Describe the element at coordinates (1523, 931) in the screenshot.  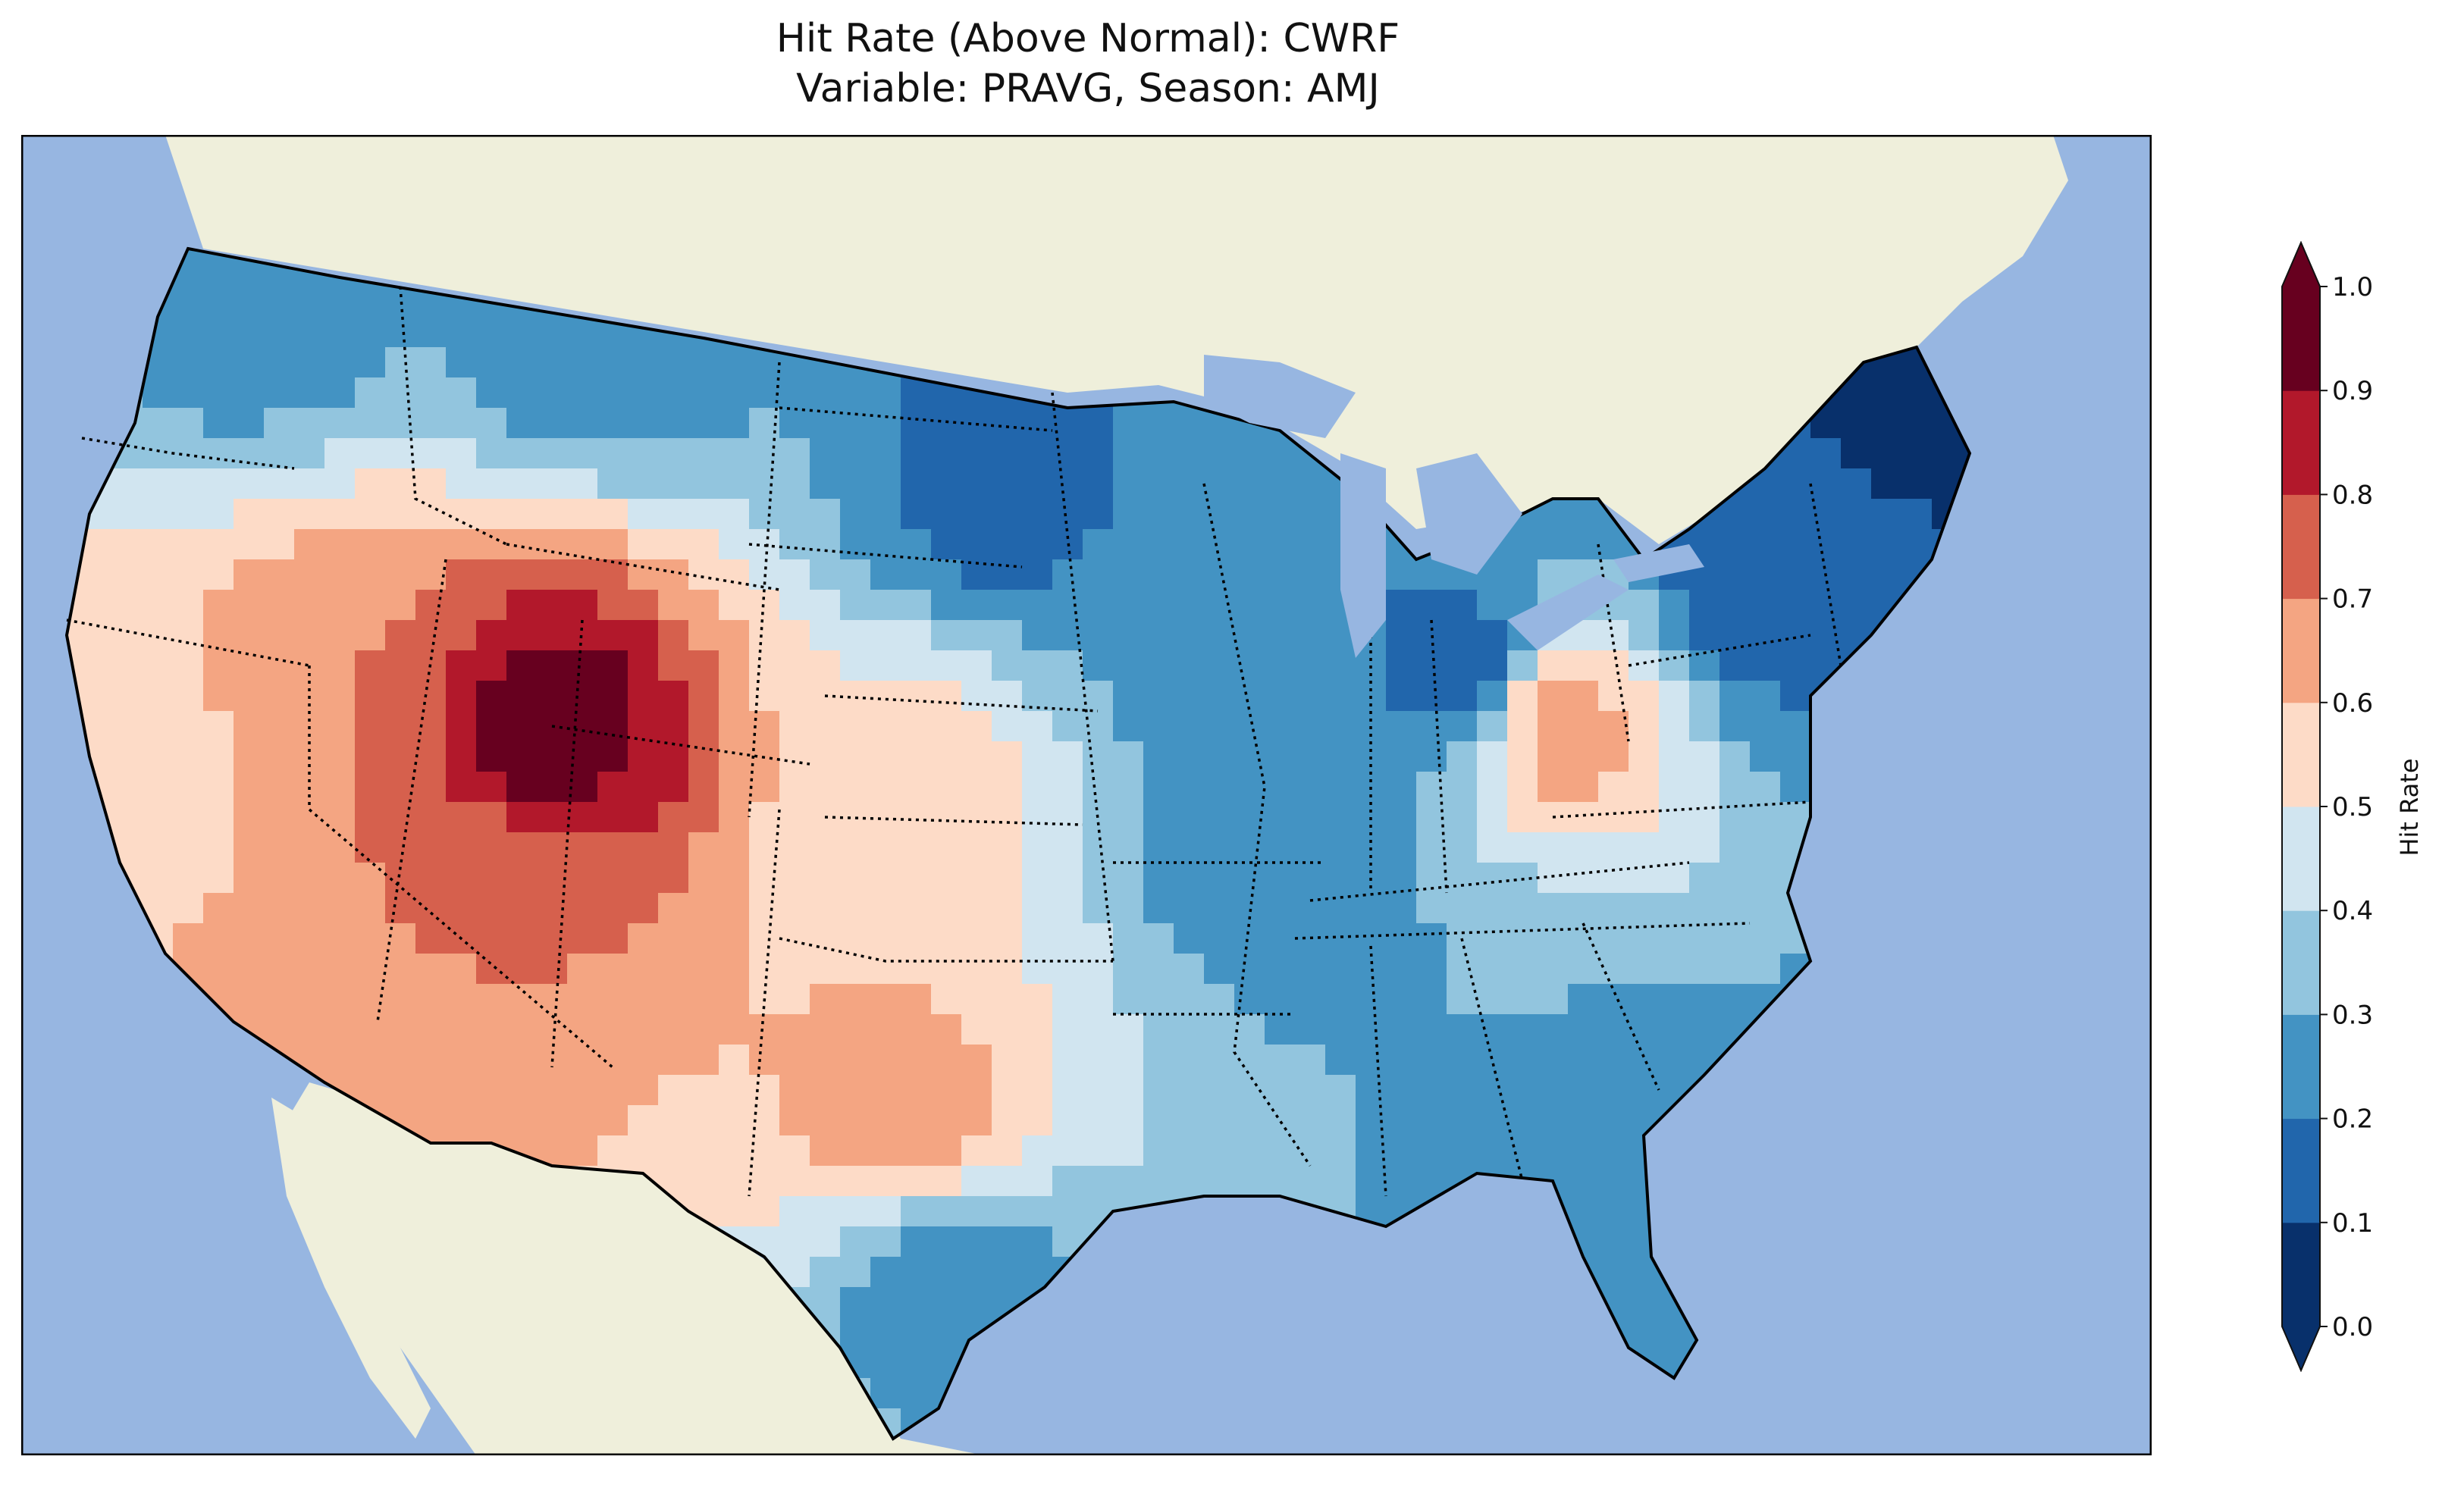
I see `border-tn-south` at that location.